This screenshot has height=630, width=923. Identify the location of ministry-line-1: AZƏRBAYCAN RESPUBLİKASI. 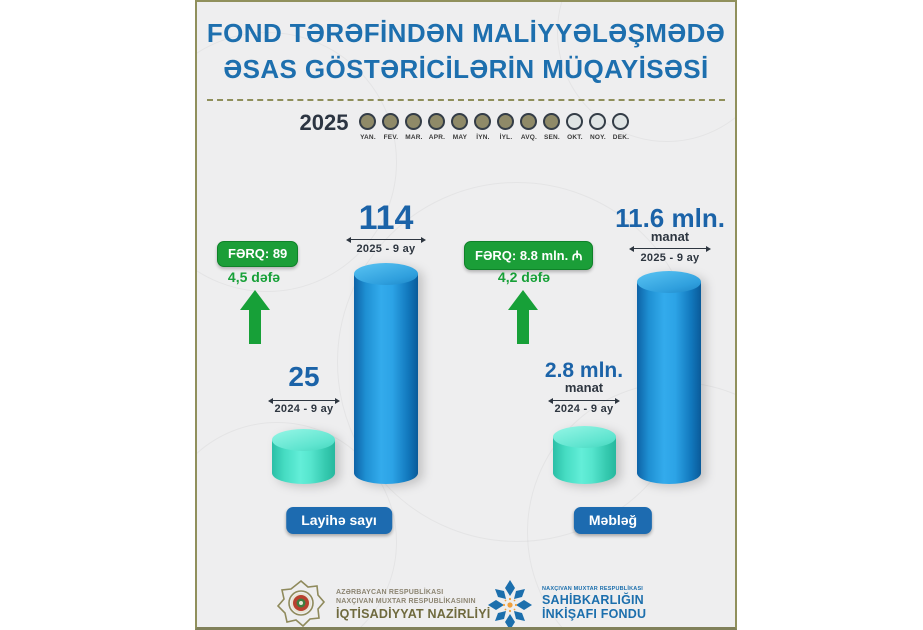
(390, 592).